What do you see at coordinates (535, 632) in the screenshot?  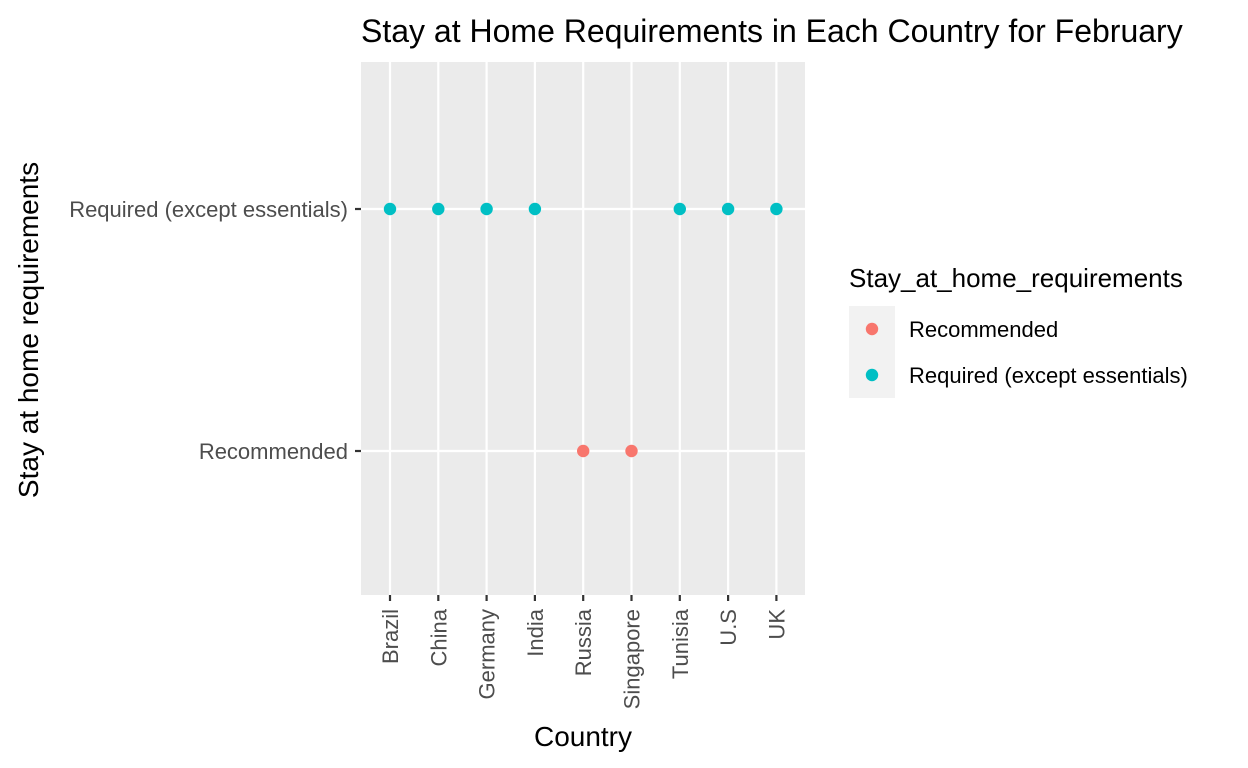 I see `x-tick-label: India` at bounding box center [535, 632].